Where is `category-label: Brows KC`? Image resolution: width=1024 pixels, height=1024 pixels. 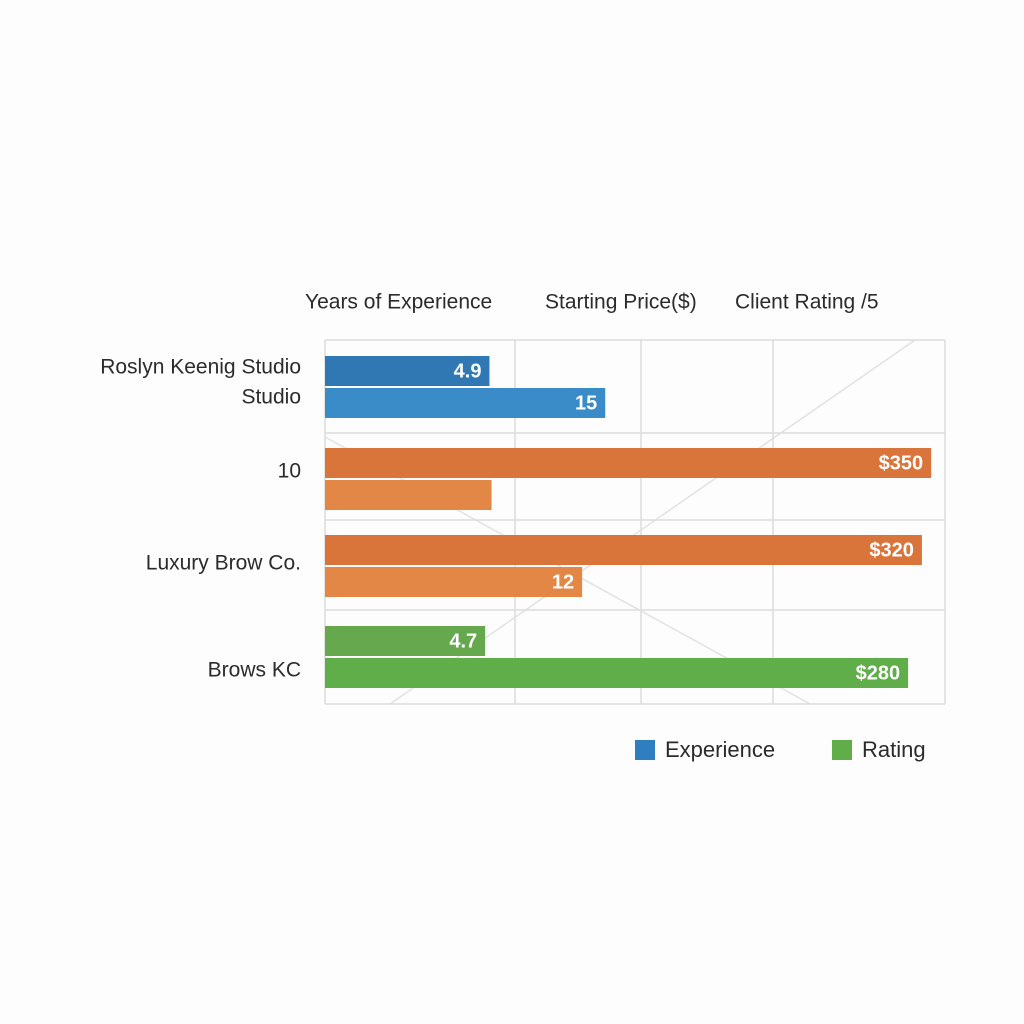
category-label: Brows KC is located at coordinates (254, 670).